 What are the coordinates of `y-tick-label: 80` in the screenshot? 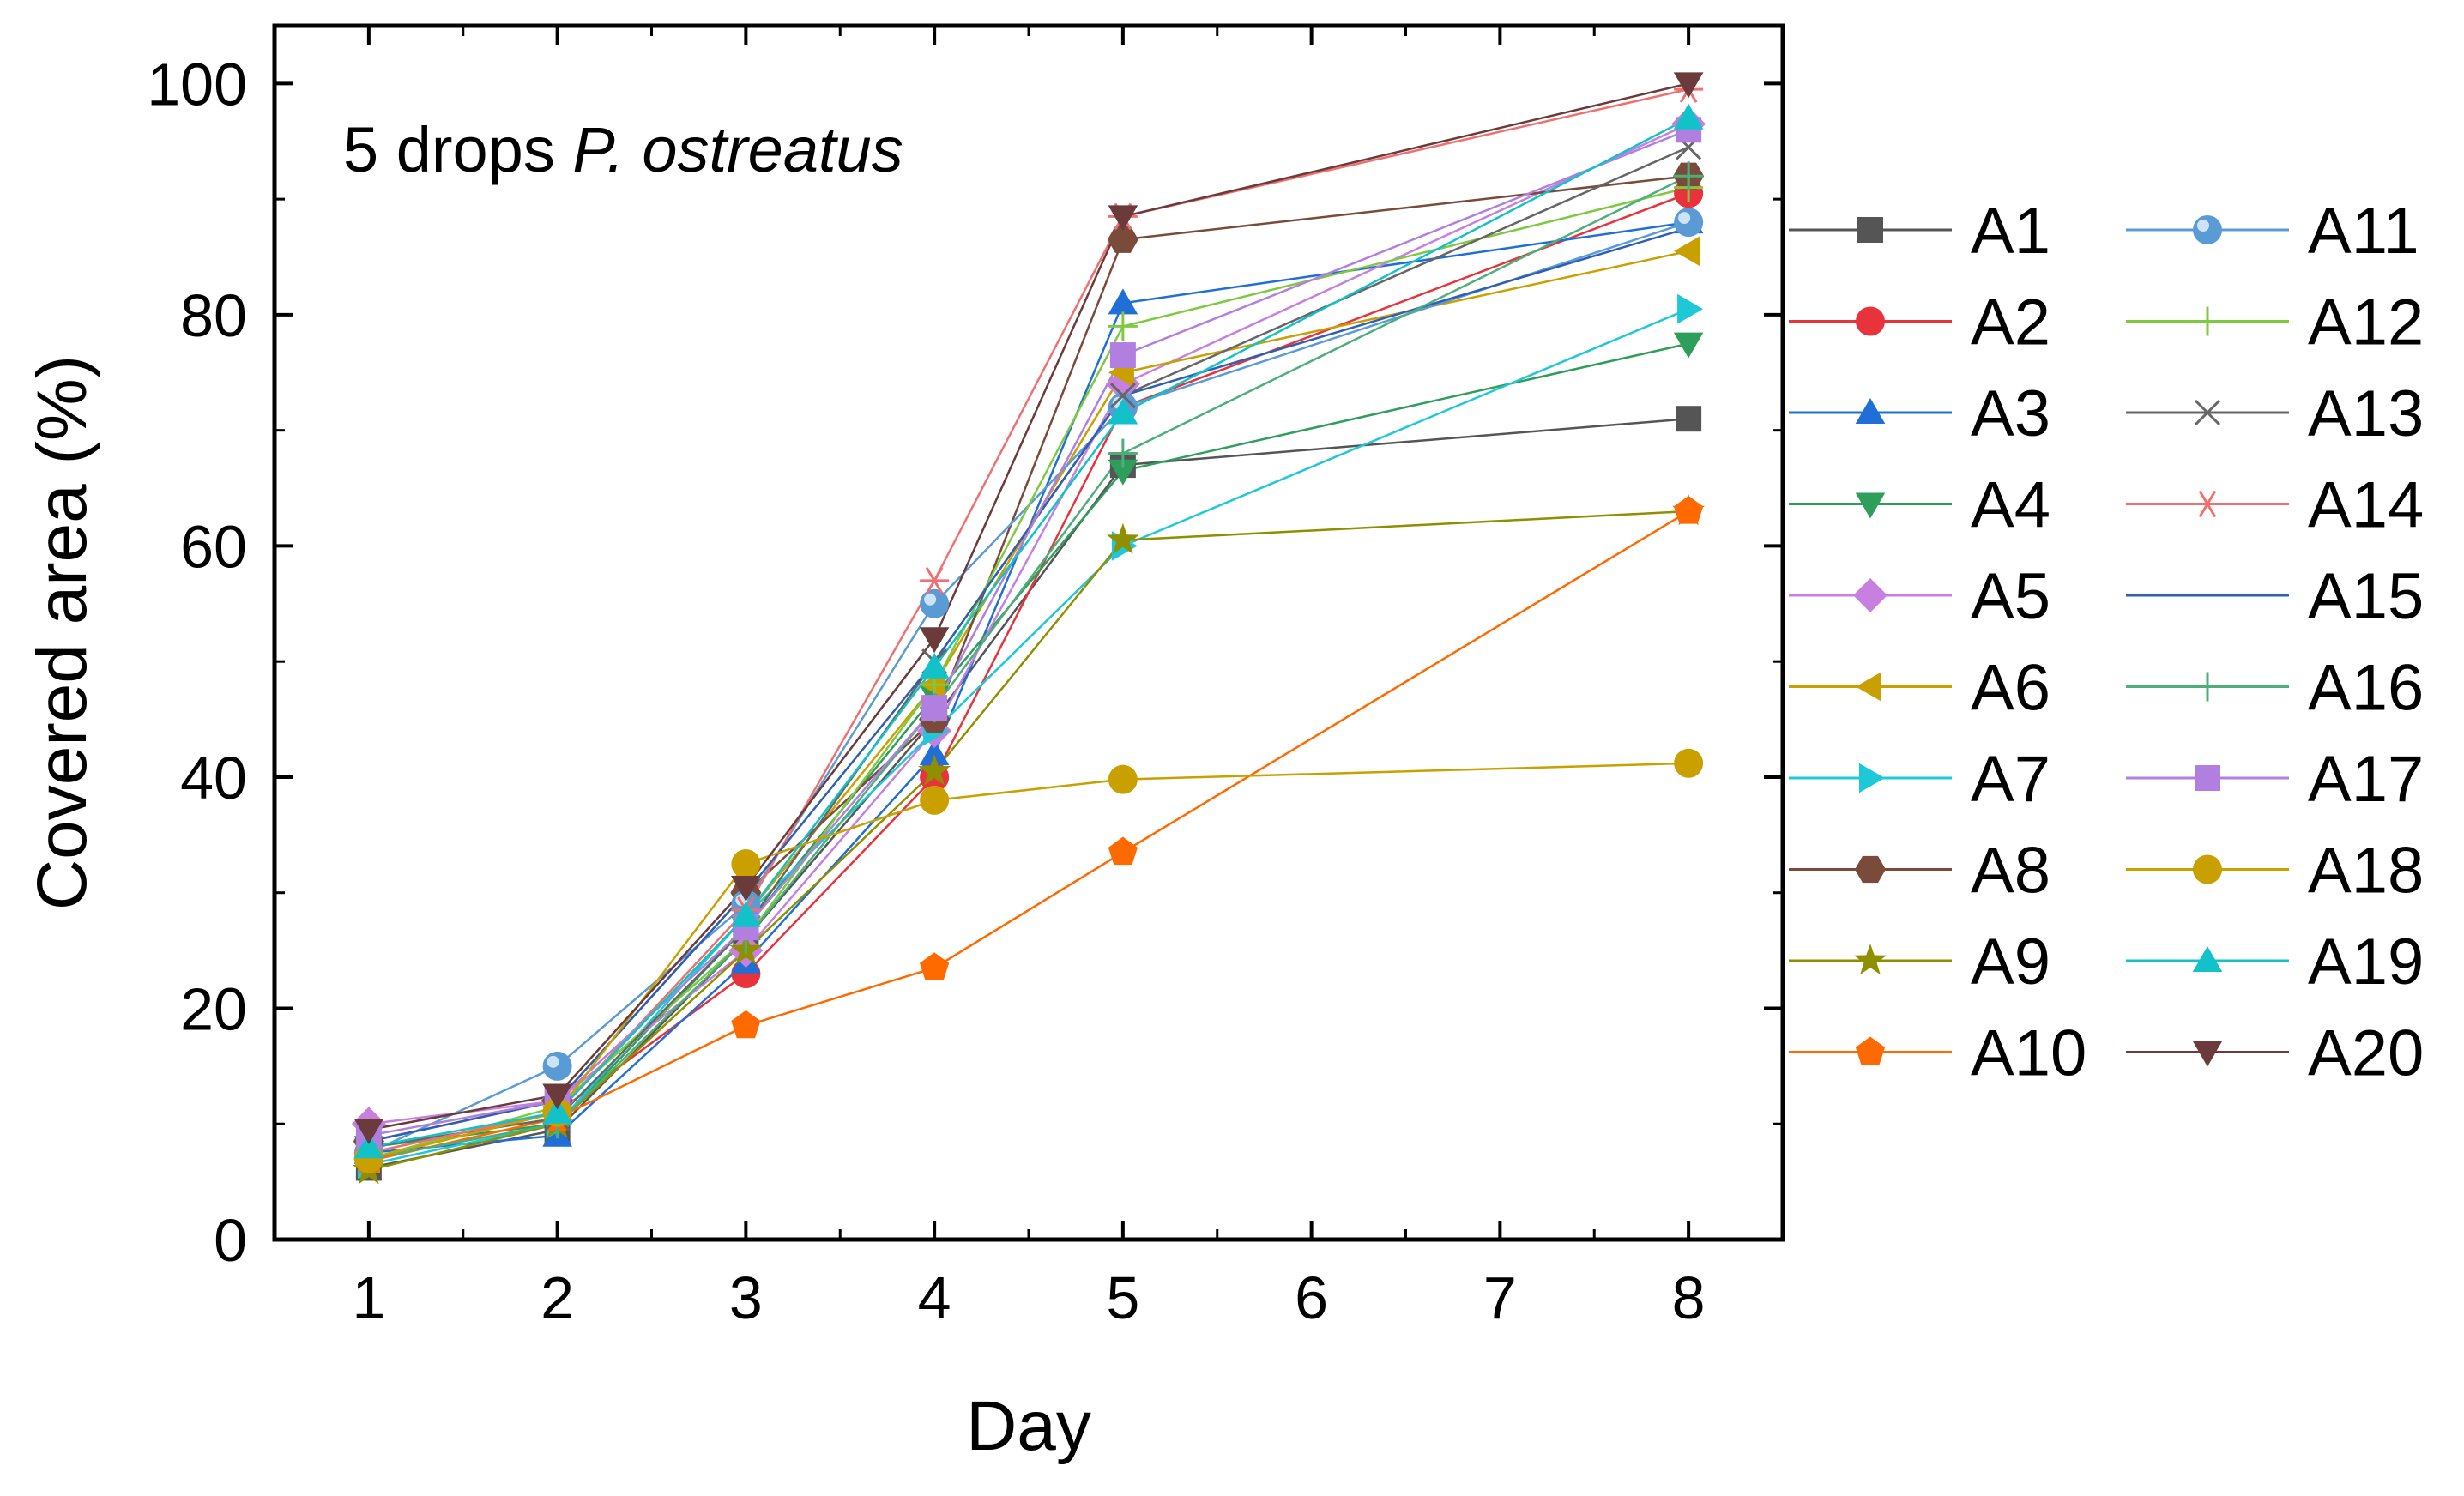 It's located at (213, 315).